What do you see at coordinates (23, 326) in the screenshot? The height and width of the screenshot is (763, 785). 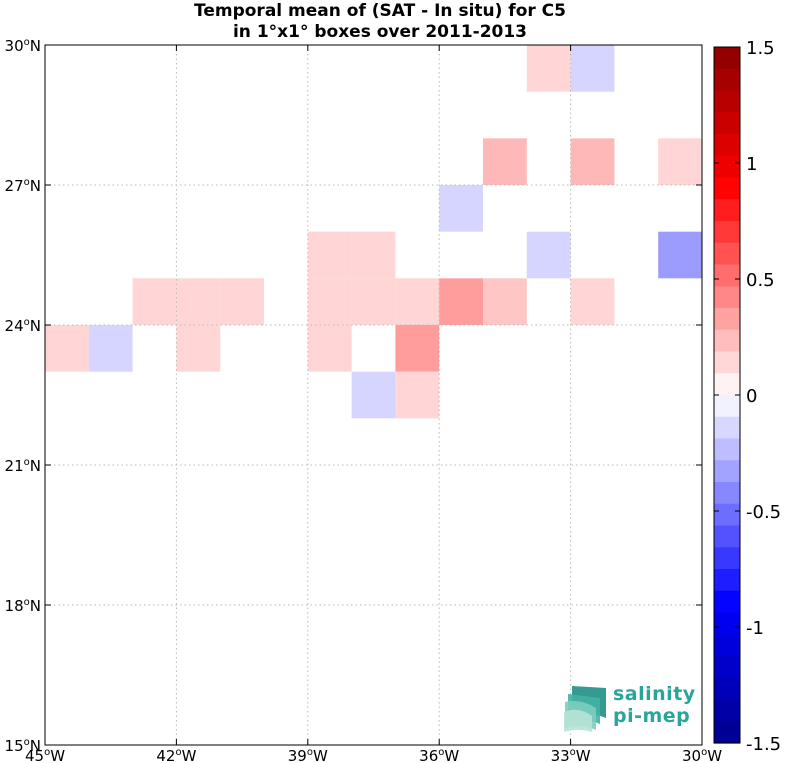 I see `lat-tick-label: 24oN` at bounding box center [23, 326].